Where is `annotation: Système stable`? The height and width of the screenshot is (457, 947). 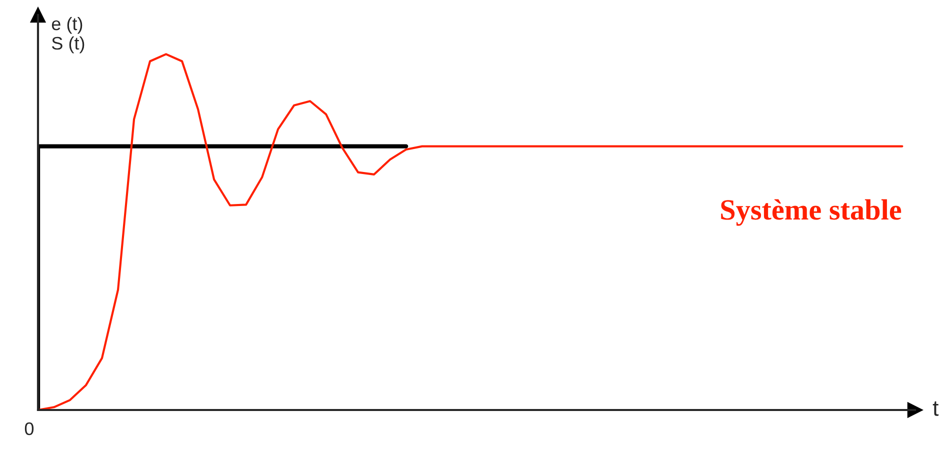 annotation: Système stable is located at coordinates (811, 212).